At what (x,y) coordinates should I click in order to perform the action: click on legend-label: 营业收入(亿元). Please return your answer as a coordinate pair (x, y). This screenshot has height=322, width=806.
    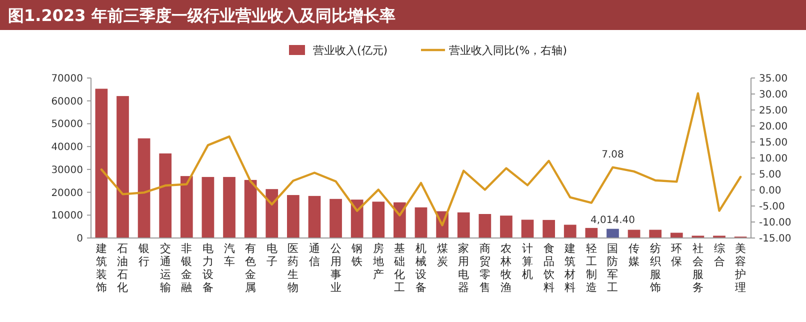
    Looking at the image, I should click on (350, 50).